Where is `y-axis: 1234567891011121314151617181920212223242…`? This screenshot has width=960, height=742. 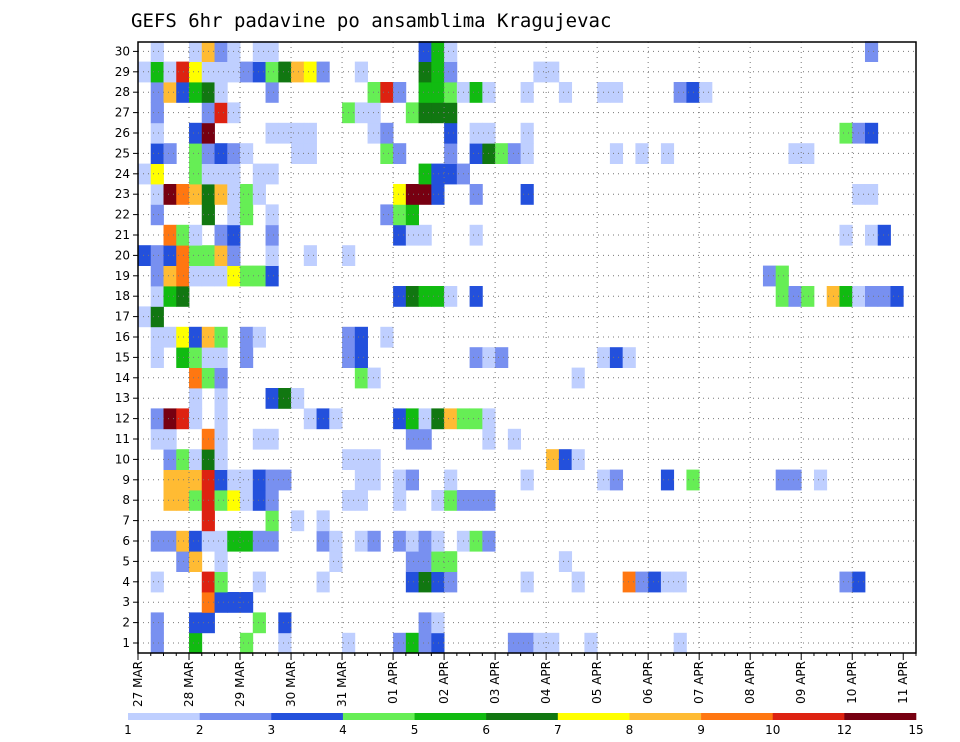
y-axis: 1234567891011121314151617181920212223242… is located at coordinates (126, 347).